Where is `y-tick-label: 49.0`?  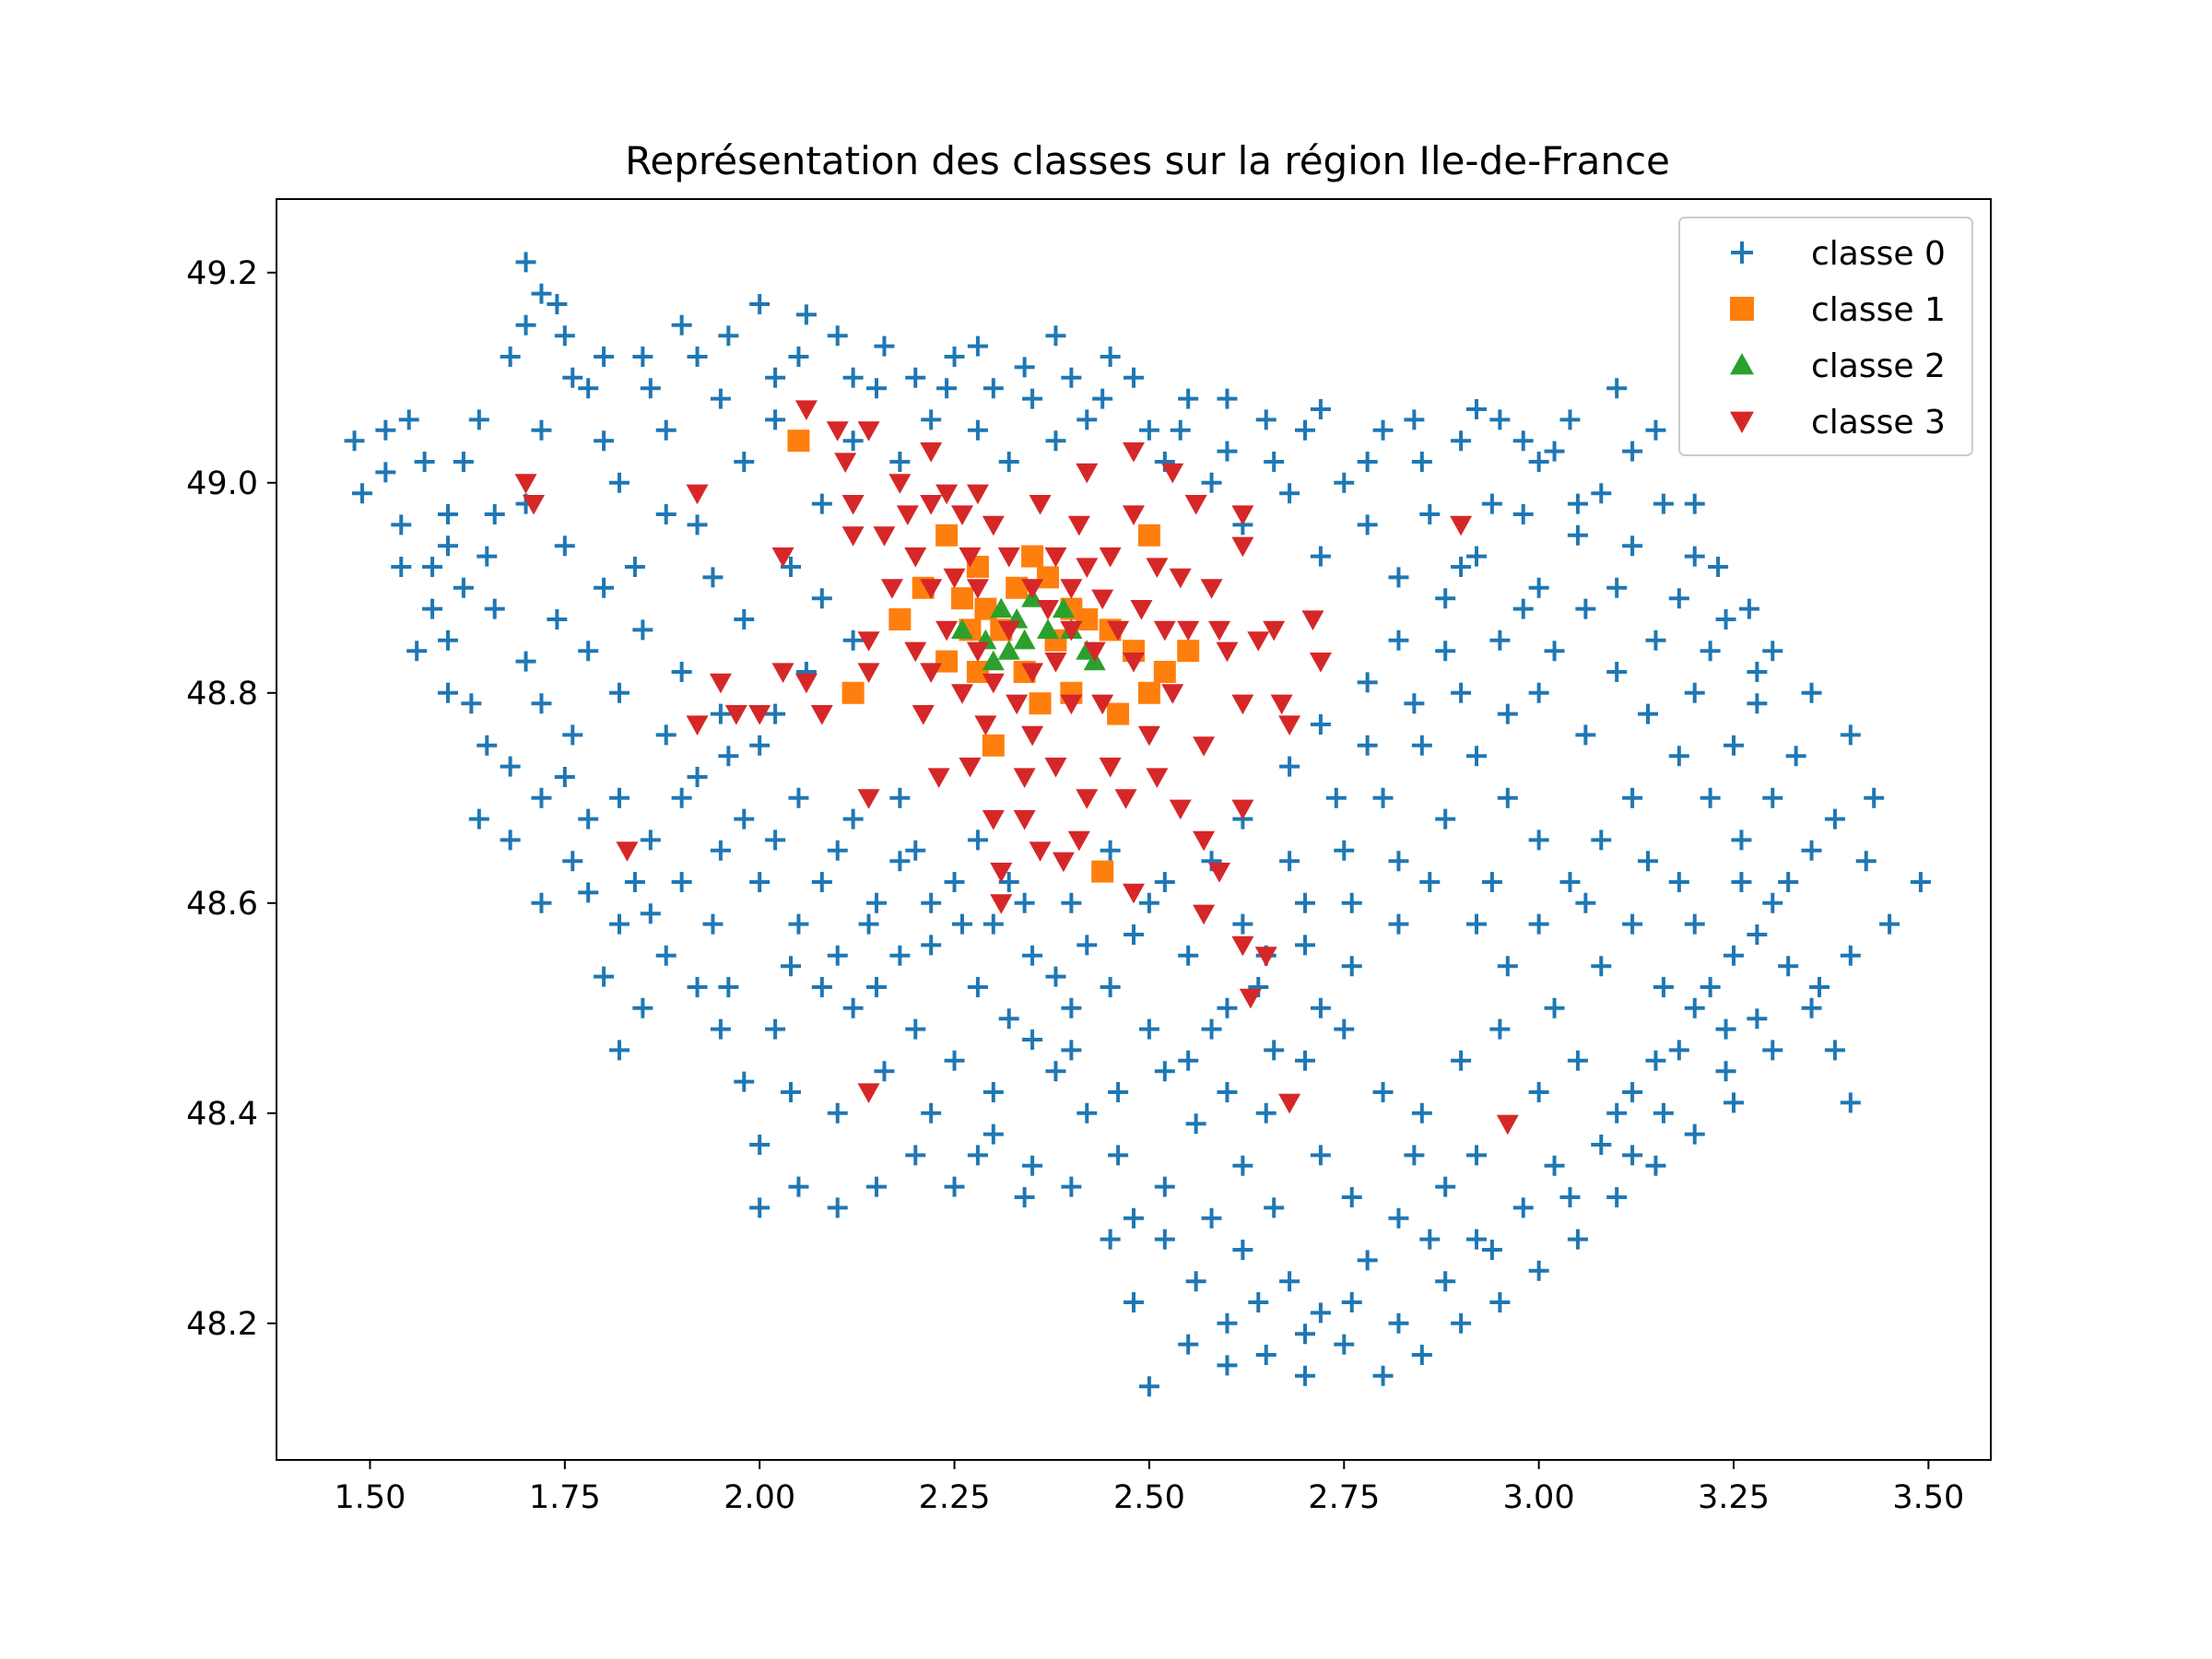
y-tick-label: 49.0 is located at coordinates (222, 483).